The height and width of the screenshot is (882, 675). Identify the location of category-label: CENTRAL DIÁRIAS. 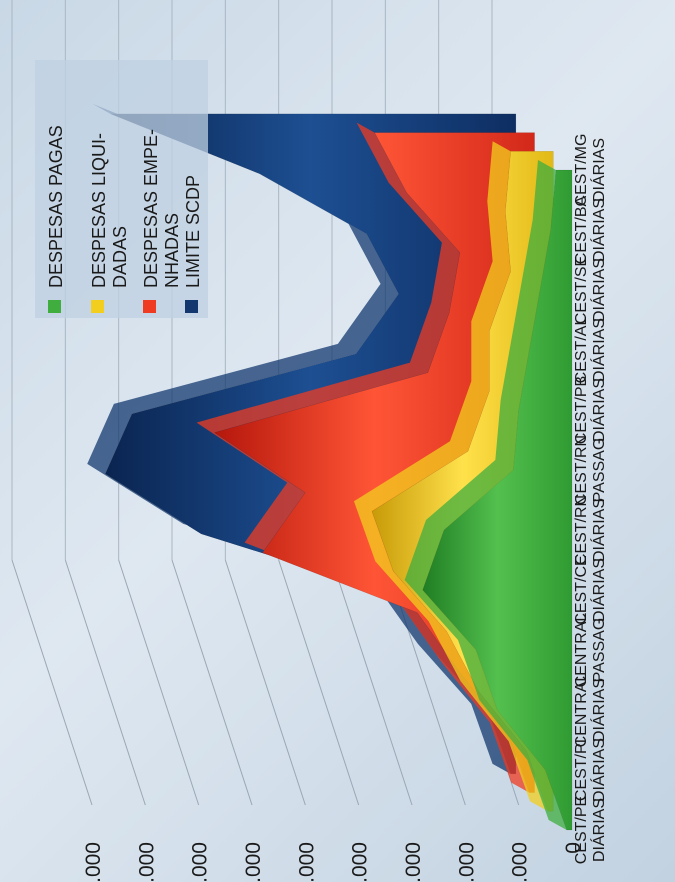
(590, 710).